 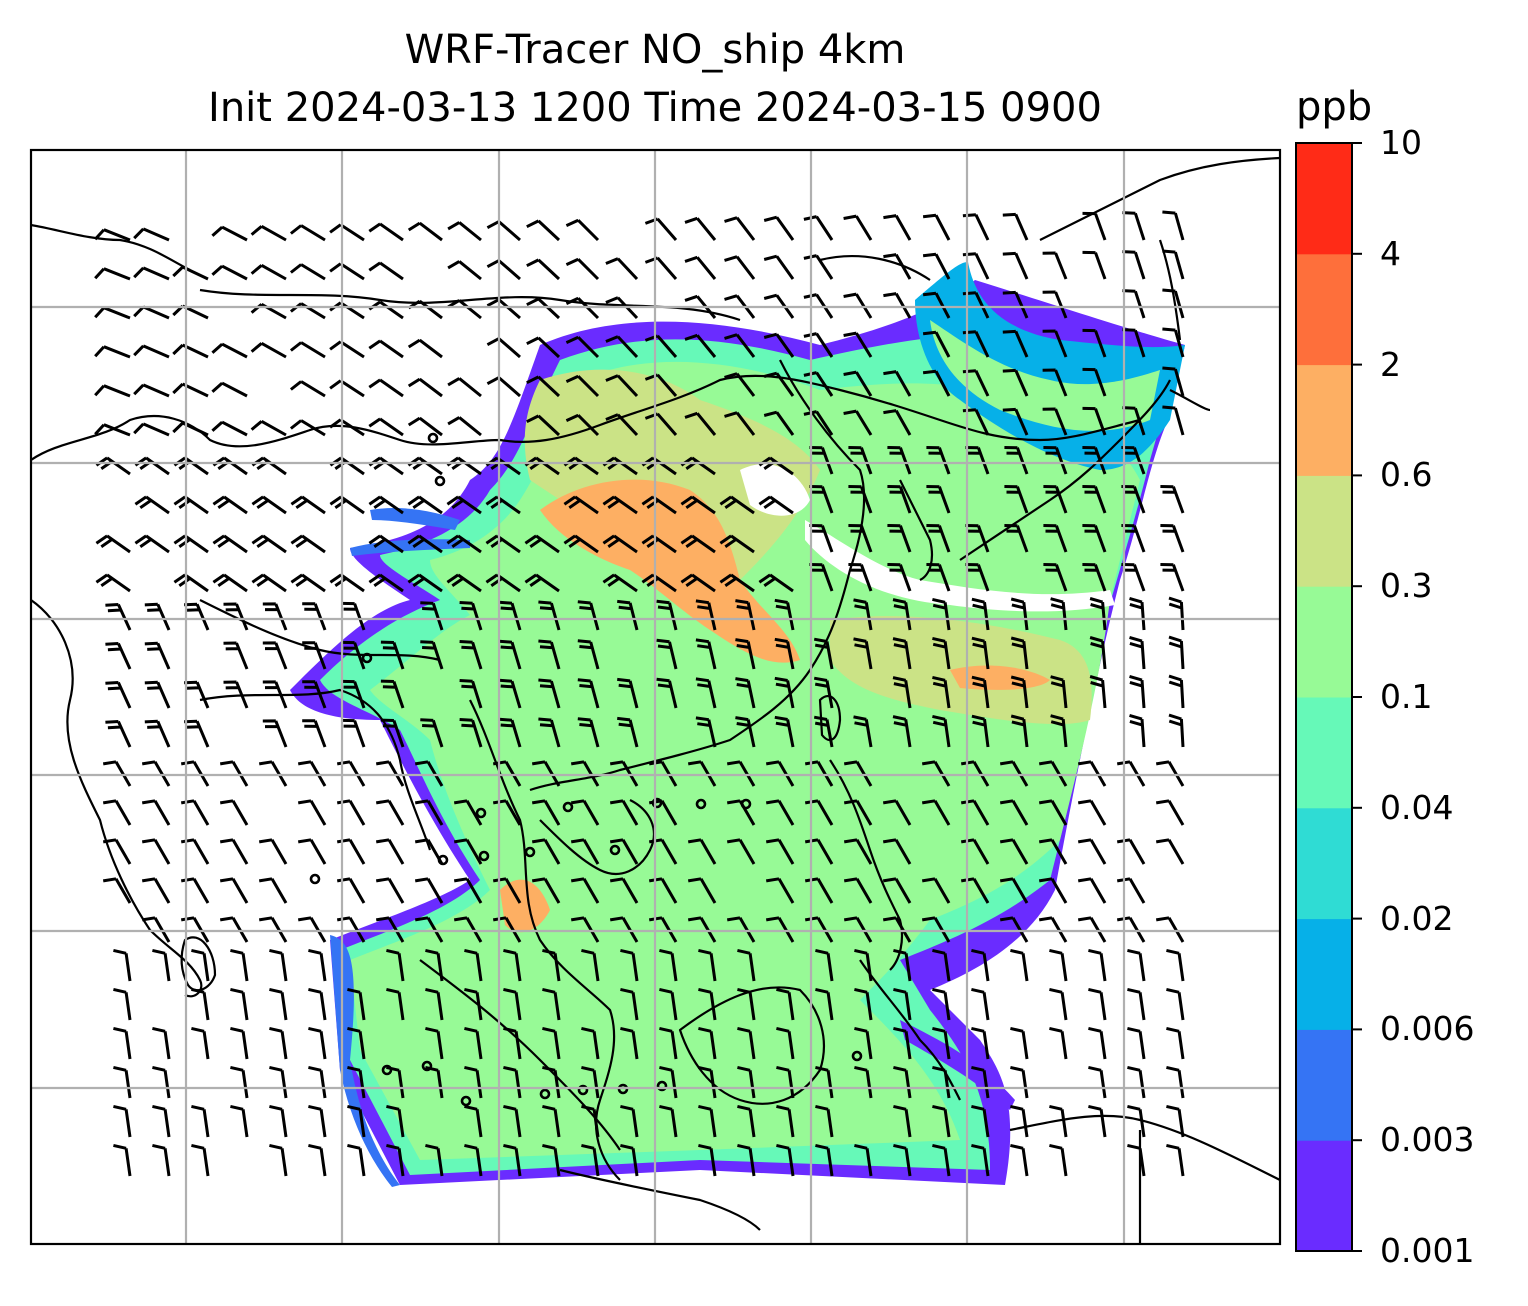 What do you see at coordinates (655, 50) in the screenshot?
I see `chart-title-line1: WRF-Tracer NO_ship 4km` at bounding box center [655, 50].